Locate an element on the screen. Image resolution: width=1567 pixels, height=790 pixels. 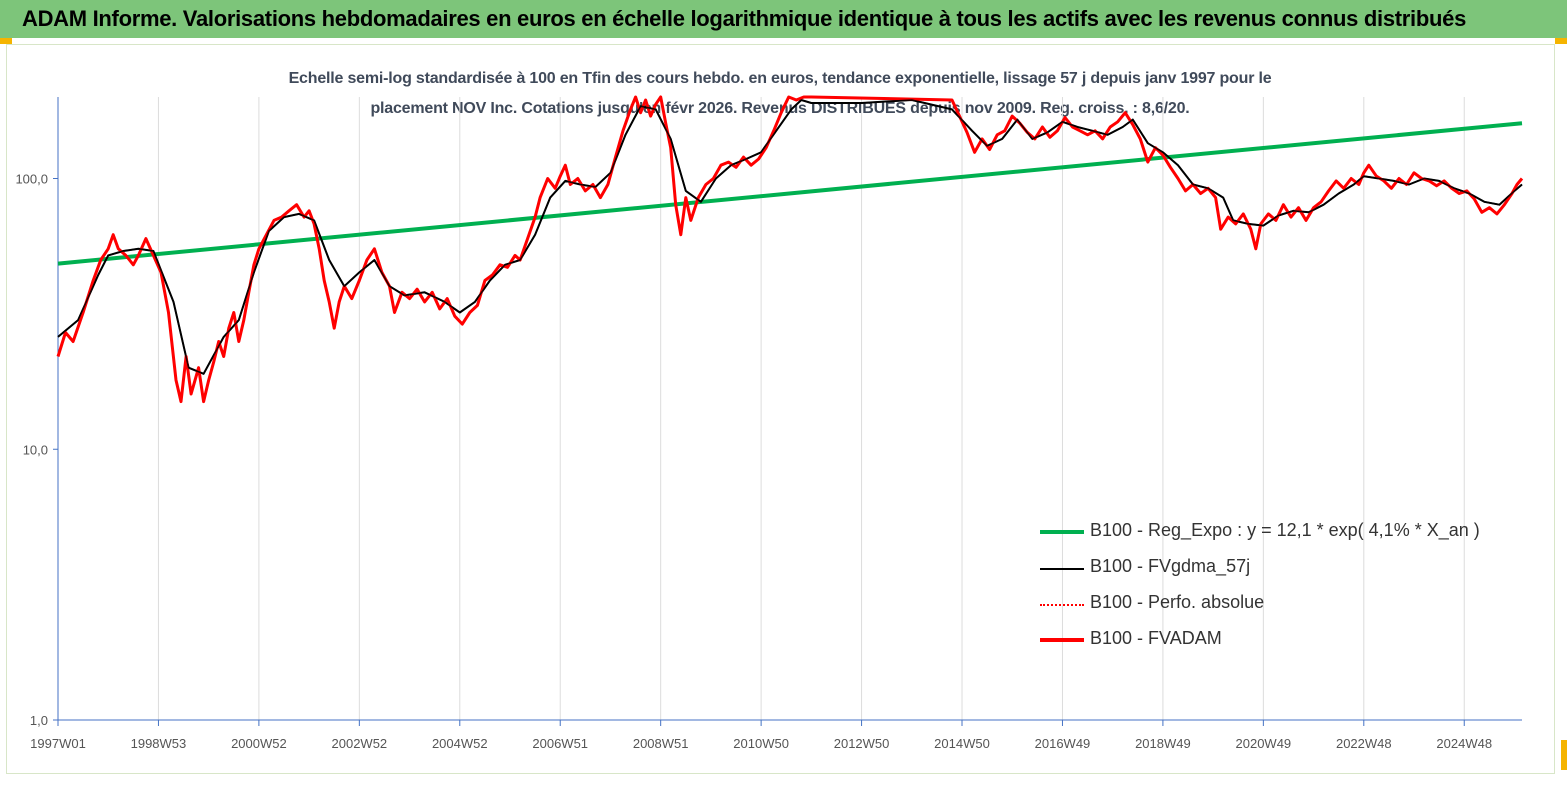
x-tick-label-6: 2008W51 is located at coordinates (661, 743).